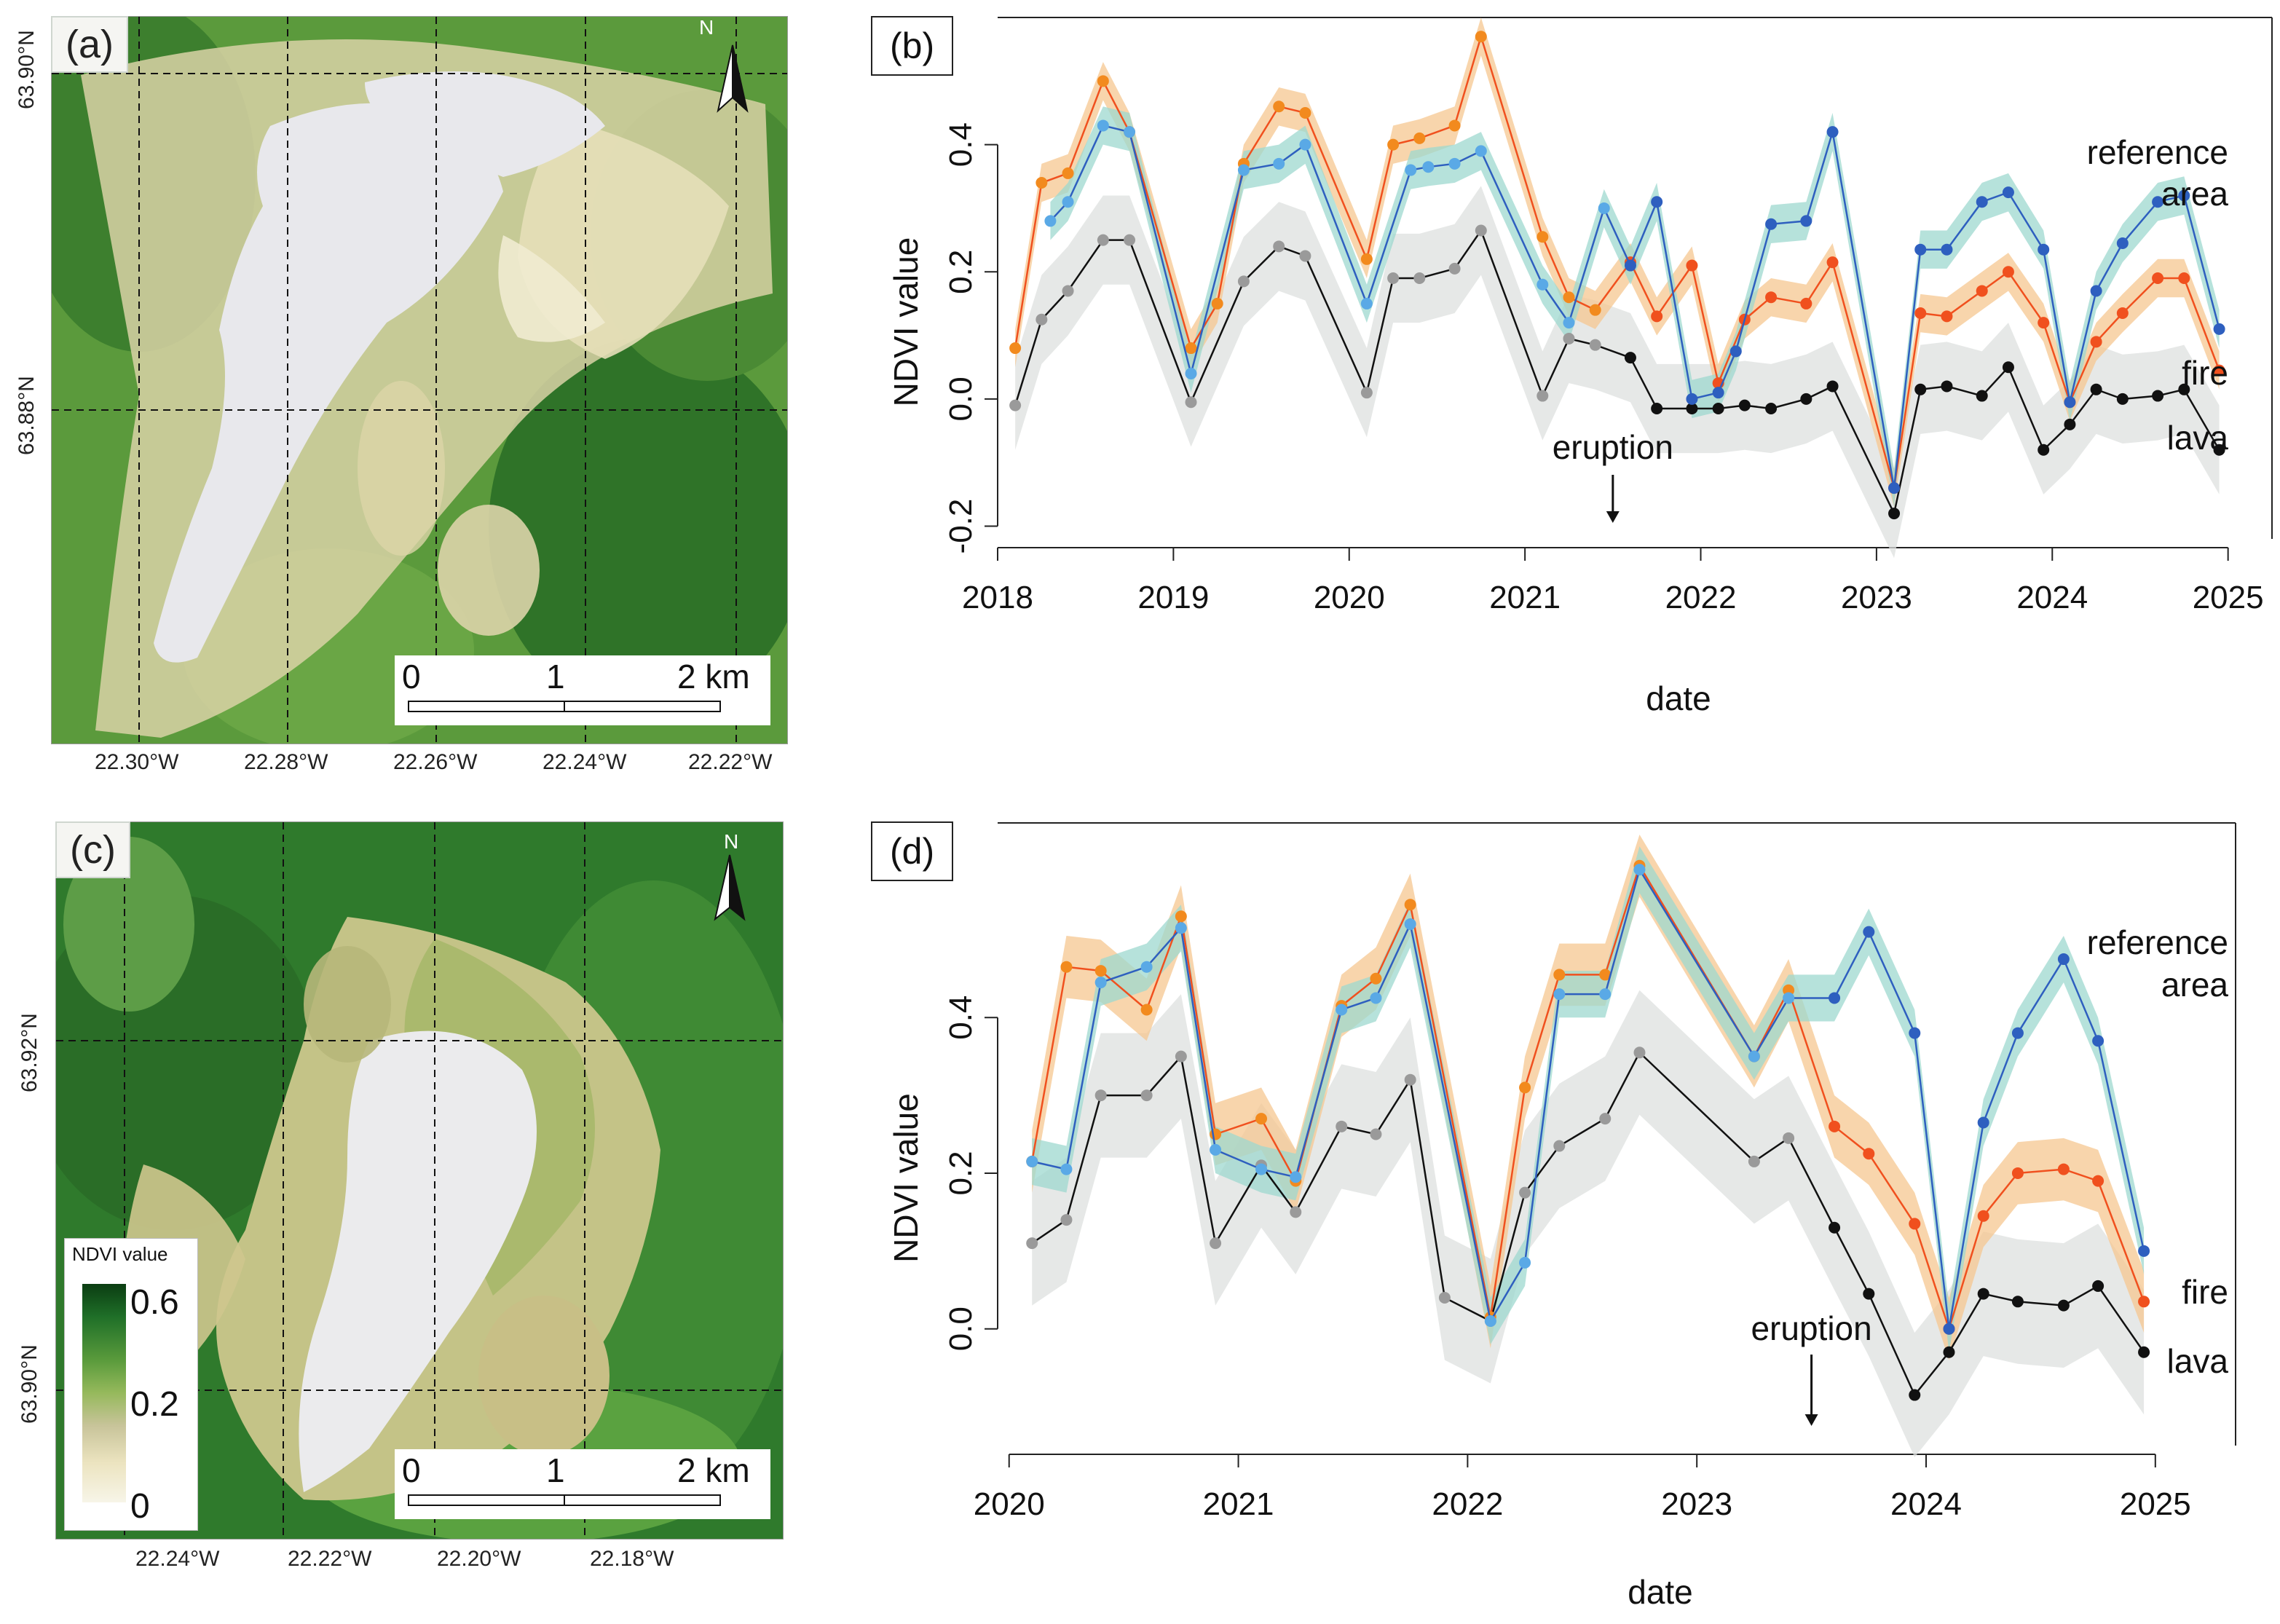 The width and height of the screenshot is (2280, 1624). Describe the element at coordinates (27, 69) in the screenshot. I see `lat-label: 63.90°N` at that location.